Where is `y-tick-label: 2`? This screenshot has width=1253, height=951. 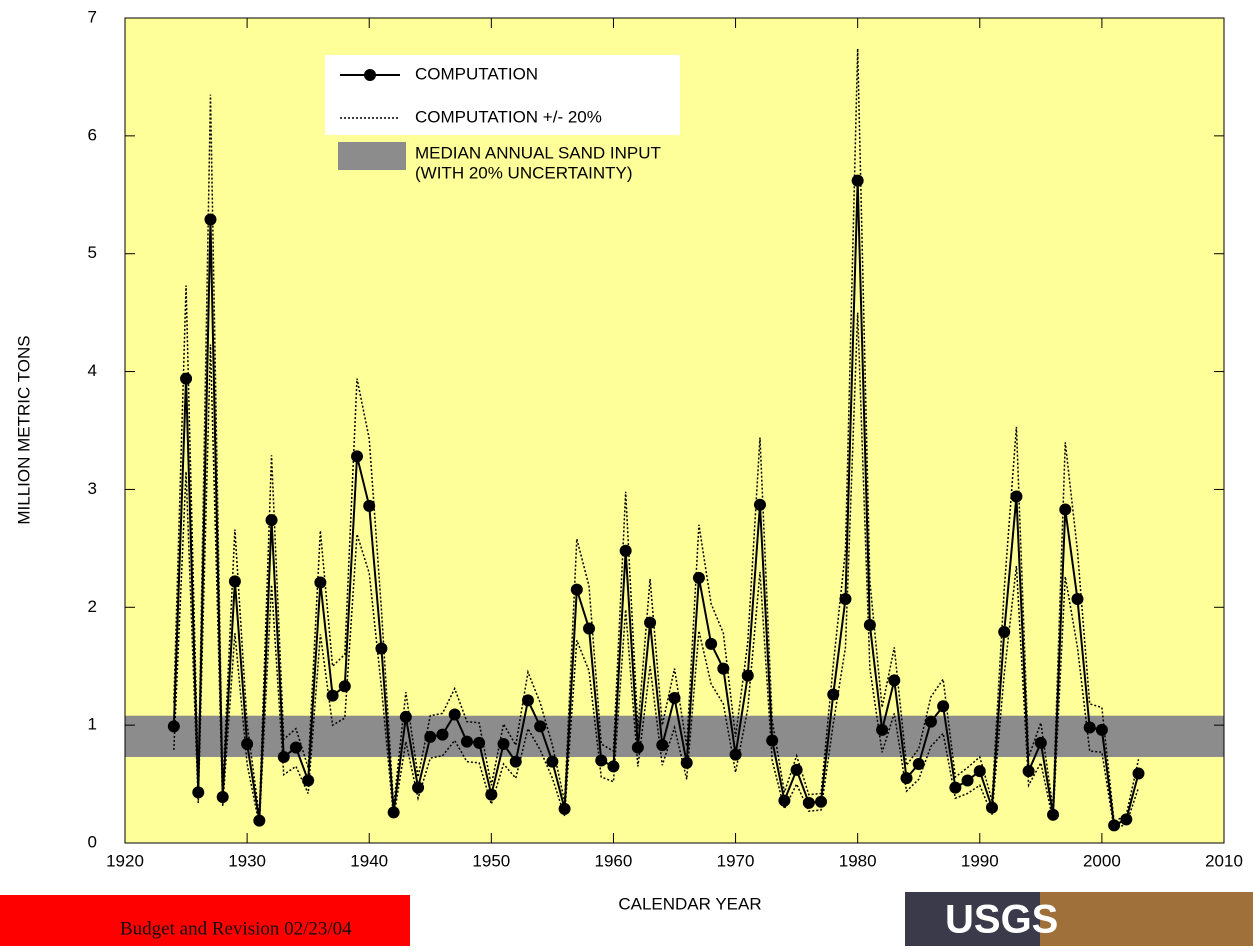 y-tick-label: 2 is located at coordinates (92, 606).